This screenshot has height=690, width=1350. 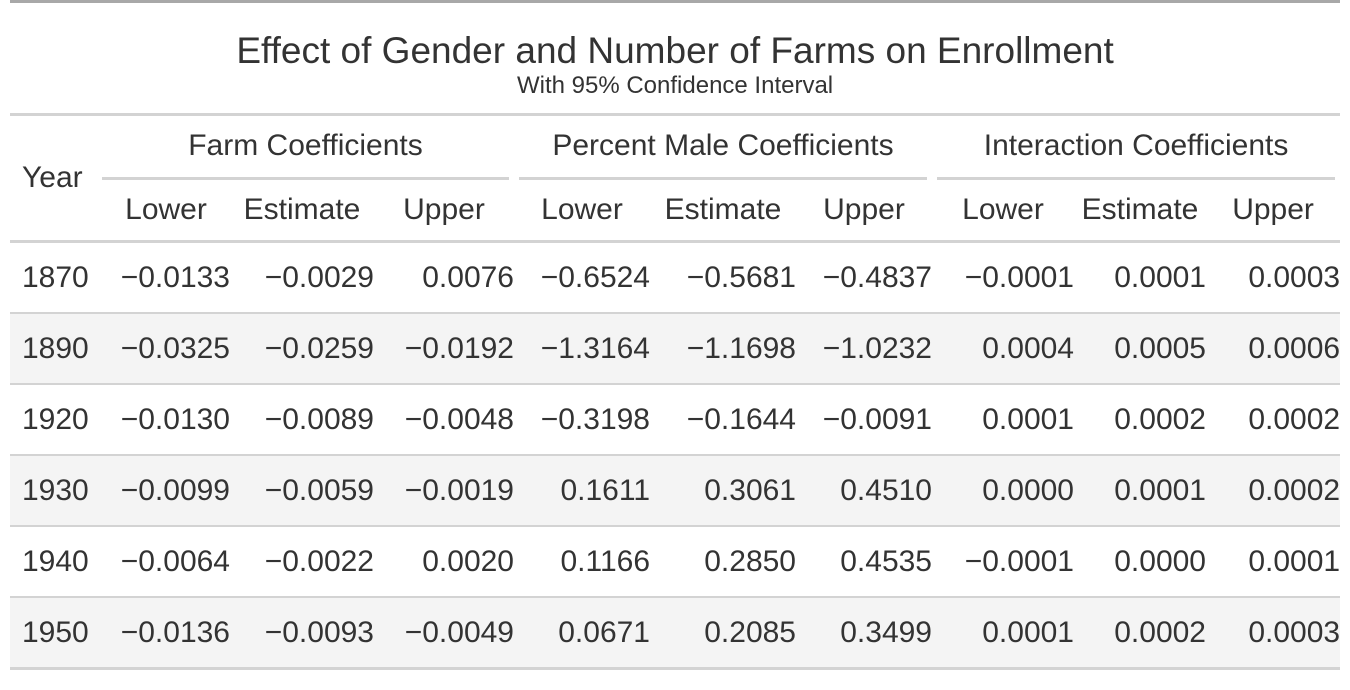 I want to click on spanner-percent-male: Percent Male Coefficients, so click(x=723, y=147).